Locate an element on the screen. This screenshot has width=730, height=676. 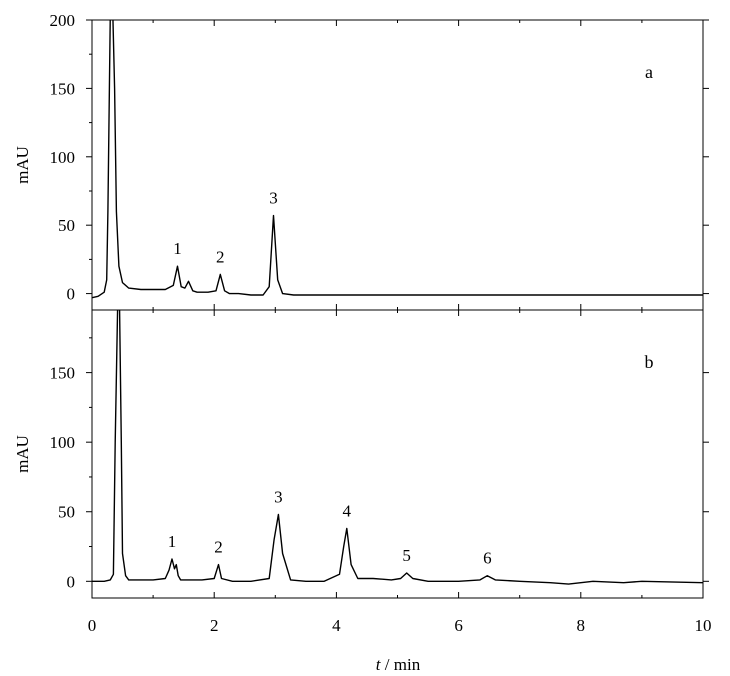
panel-label: b is located at coordinates (649, 362).